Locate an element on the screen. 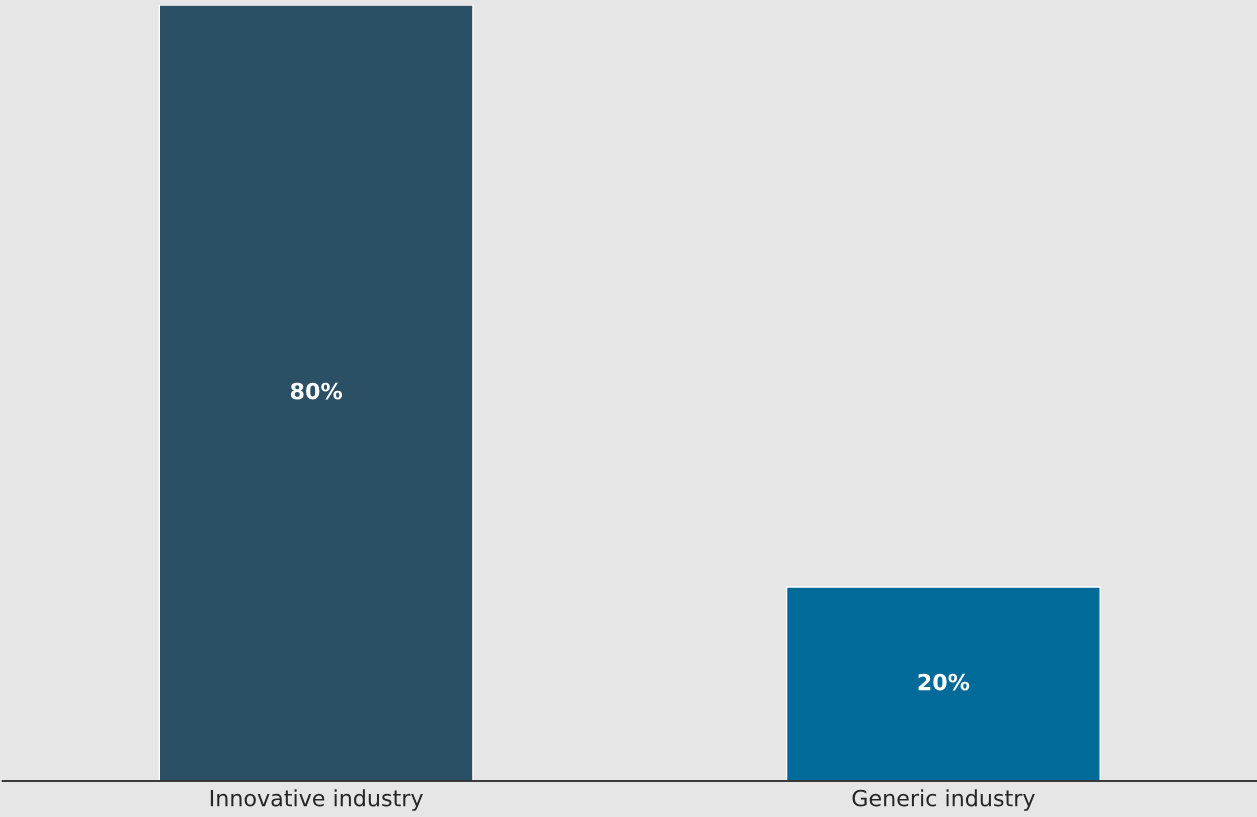 This screenshot has width=1257, height=817. x-tick-label: Generic industry is located at coordinates (943, 800).